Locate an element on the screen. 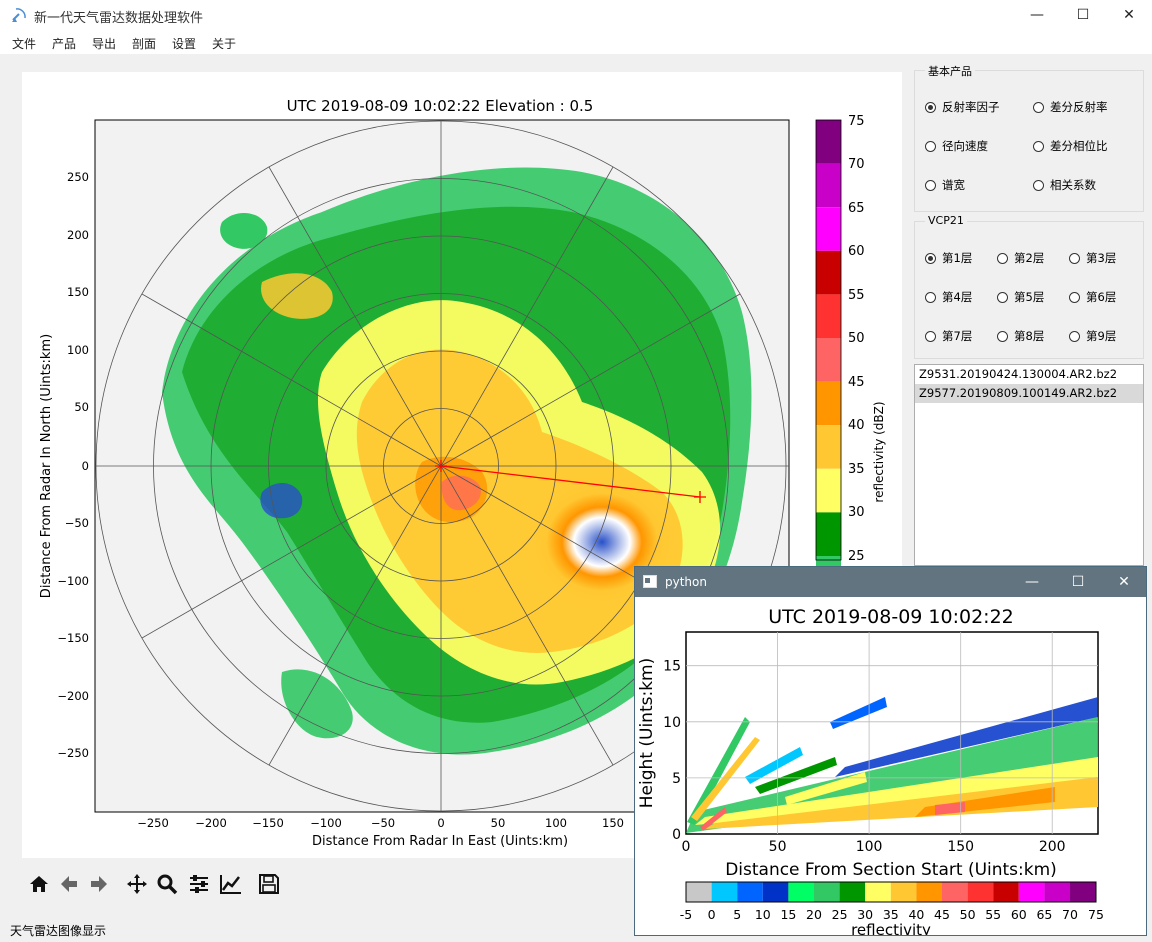 Image resolution: width=1152 pixels, height=942 pixels. cross-section-chart: UTC 2019-08-09 10:02:22 is located at coordinates (870, 770).